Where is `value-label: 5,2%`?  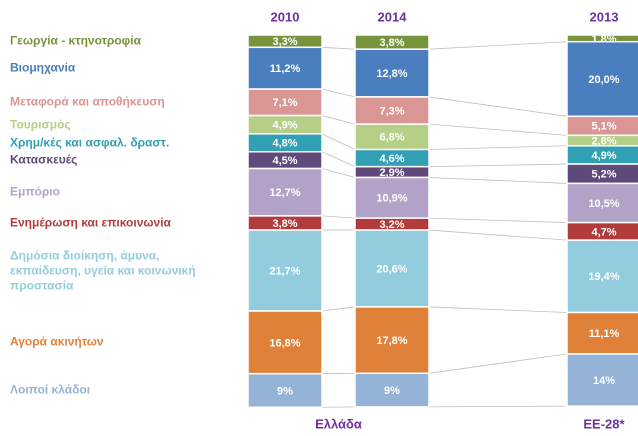 value-label: 5,2% is located at coordinates (603, 175).